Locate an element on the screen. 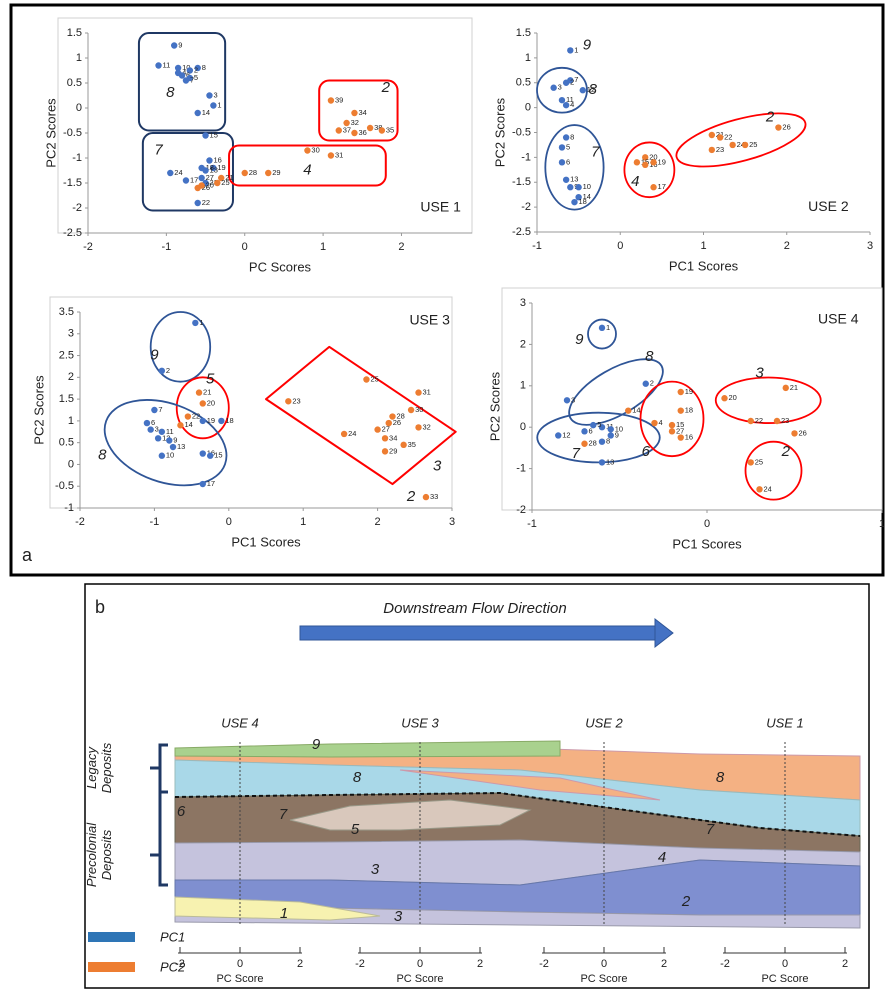 The height and width of the screenshot is (991, 895). unit-label: 2 is located at coordinates (686, 901).